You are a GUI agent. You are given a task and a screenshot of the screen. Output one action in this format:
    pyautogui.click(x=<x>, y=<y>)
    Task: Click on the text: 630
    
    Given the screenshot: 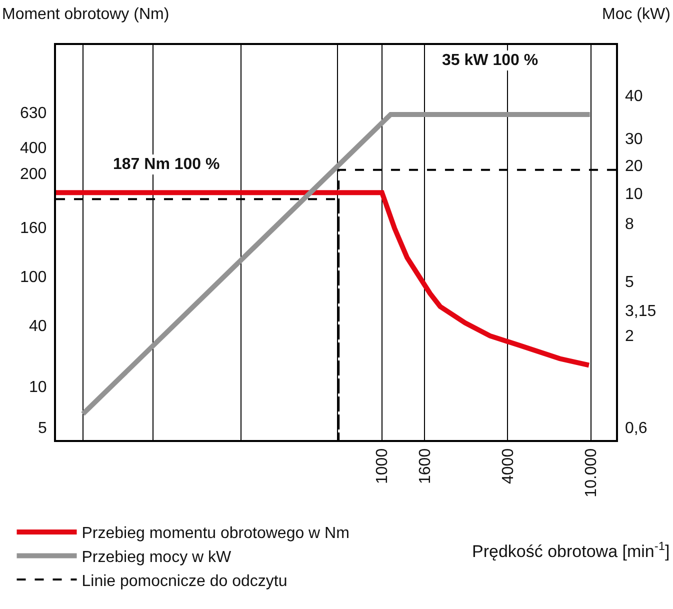 What is the action you would take?
    pyautogui.click(x=33, y=113)
    